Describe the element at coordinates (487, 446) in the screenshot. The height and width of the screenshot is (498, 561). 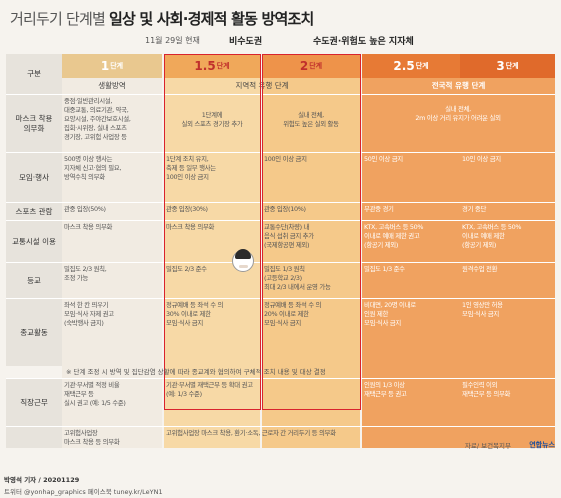
I see `source: 자료/ 보건복지부` at that location.